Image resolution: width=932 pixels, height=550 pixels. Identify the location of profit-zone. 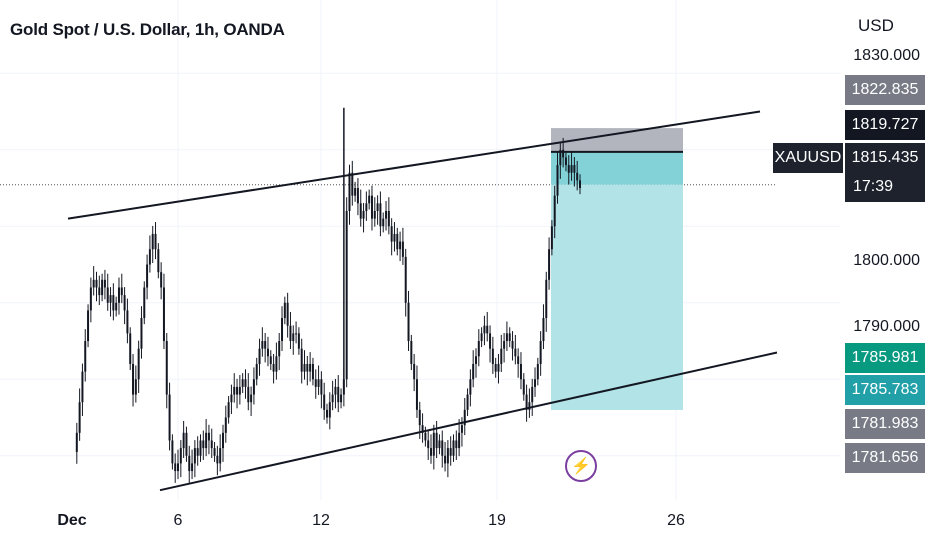
(617, 297).